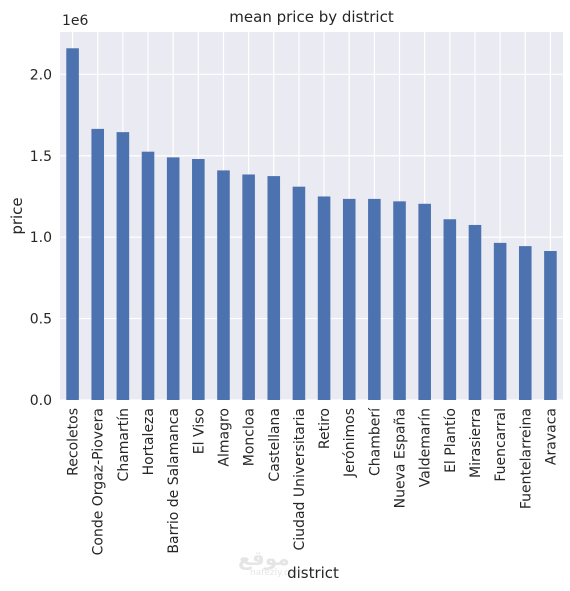  I want to click on x-tick-label: Chamberí, so click(375, 441).